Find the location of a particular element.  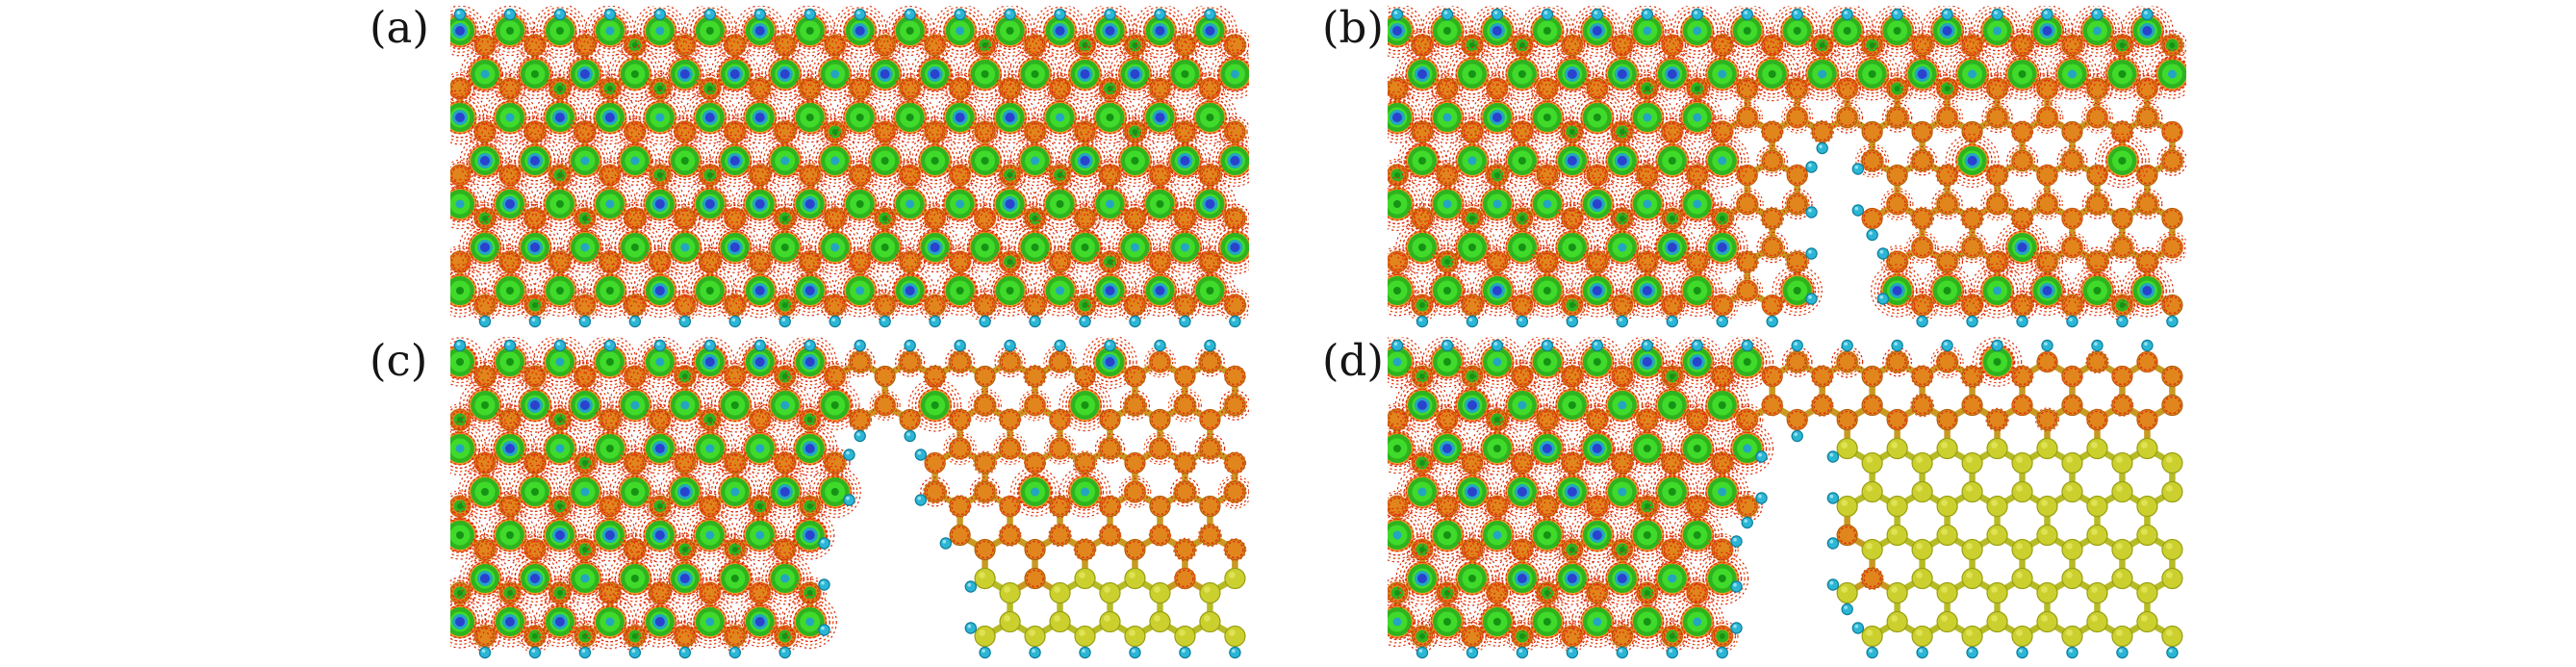

panel-d-label: (d) is located at coordinates (1353, 360).